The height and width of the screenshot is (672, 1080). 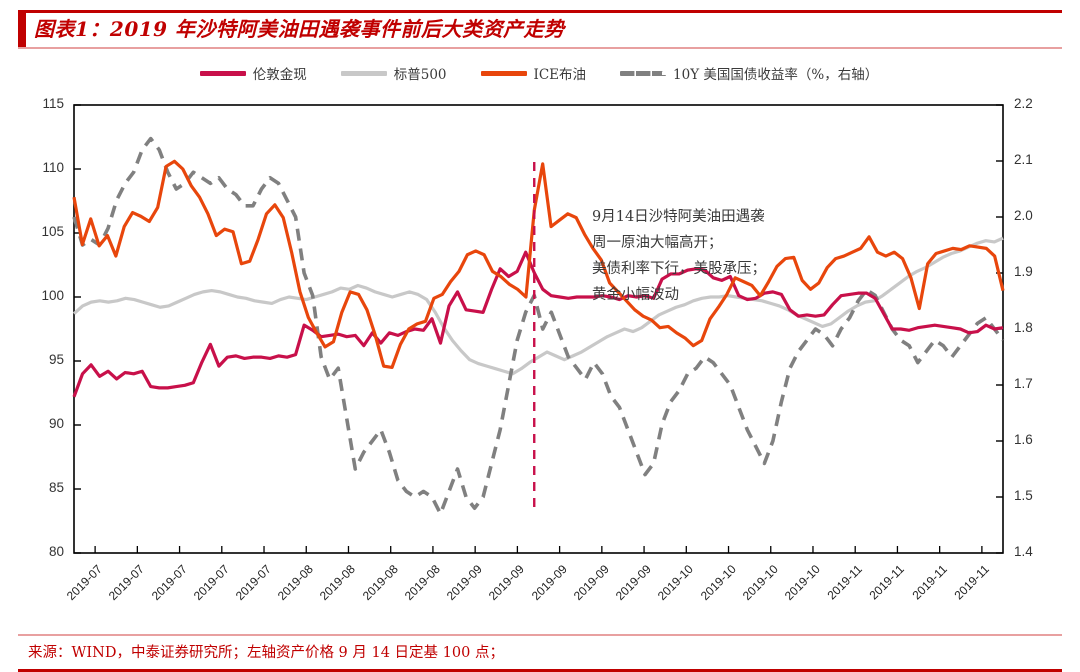 What do you see at coordinates (776, 75) in the screenshot?
I see `legend-label-ust10y: 10Y 美国国债收益率（%，右轴）` at bounding box center [776, 75].